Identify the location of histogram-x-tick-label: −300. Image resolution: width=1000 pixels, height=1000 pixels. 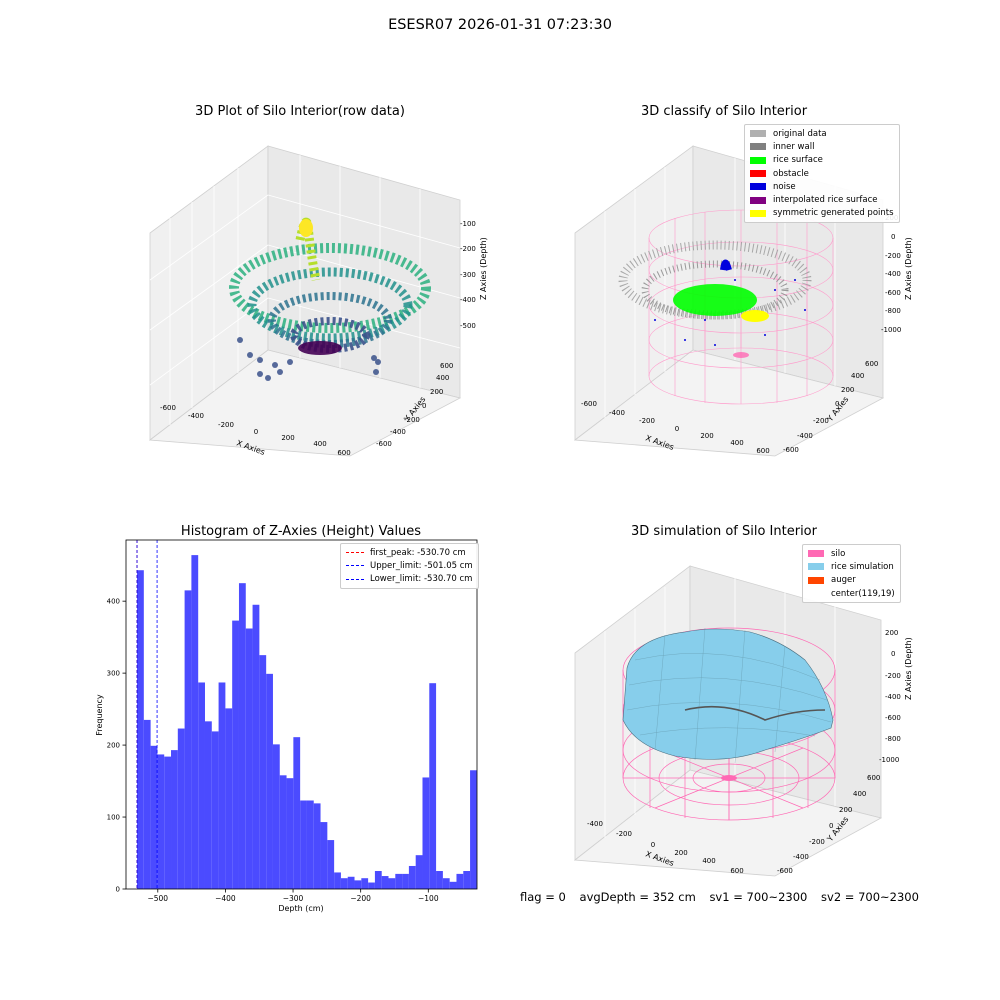
(293, 898).